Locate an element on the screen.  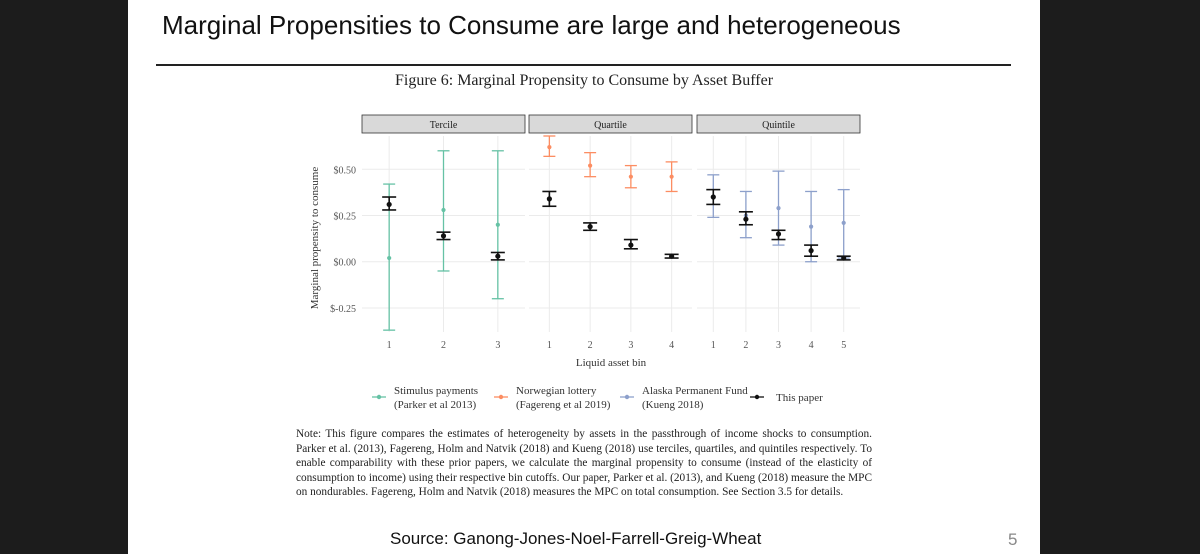
legend-label-line1: Norwegian lottery is located at coordinates (556, 391).